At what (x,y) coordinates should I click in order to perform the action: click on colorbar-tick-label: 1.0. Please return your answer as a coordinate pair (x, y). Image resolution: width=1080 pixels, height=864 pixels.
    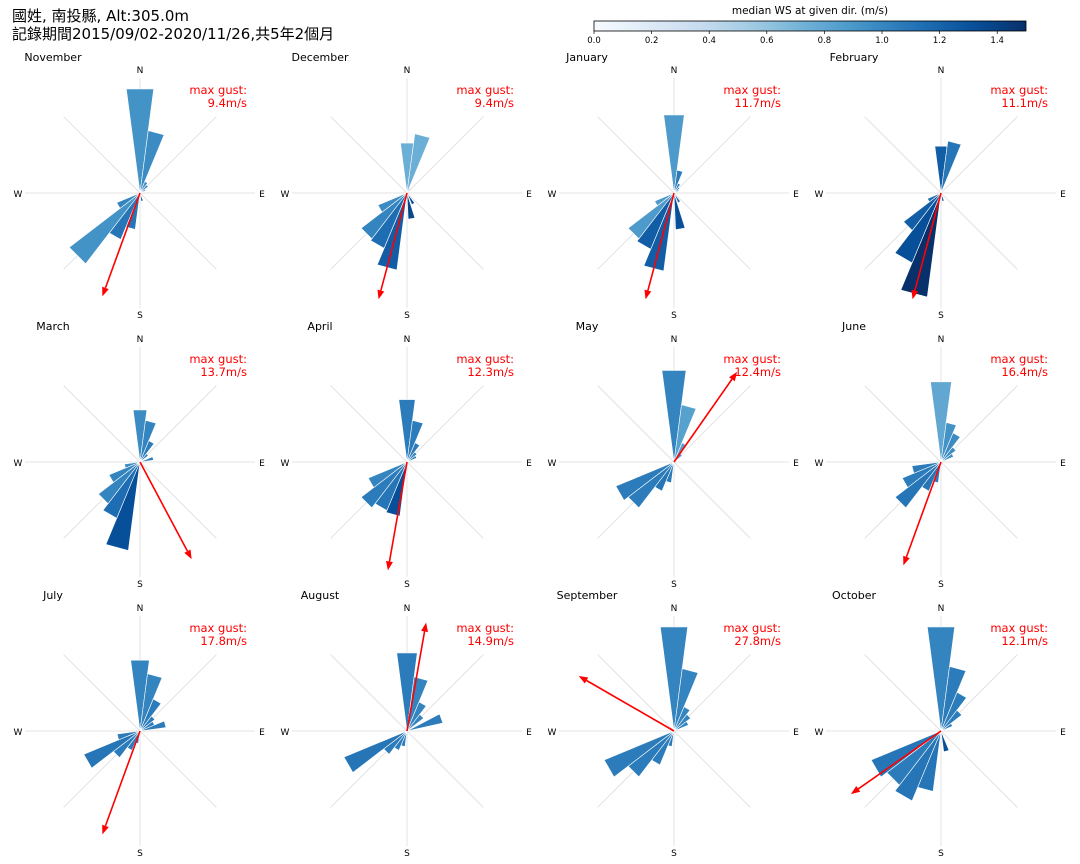
    Looking at the image, I should click on (882, 41).